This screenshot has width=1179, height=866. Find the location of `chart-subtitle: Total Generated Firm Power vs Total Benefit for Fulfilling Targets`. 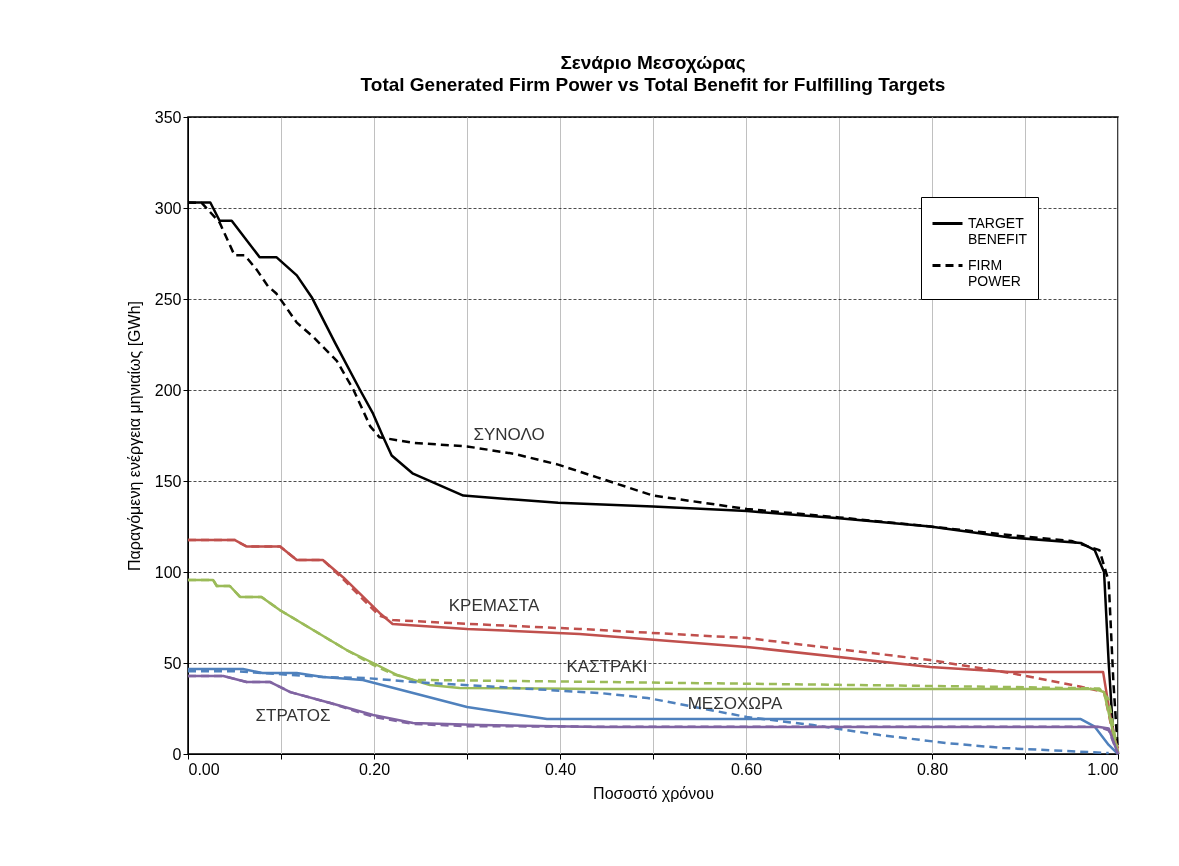

chart-subtitle: Total Generated Firm Power vs Total Benefit for Fulfilling Targets is located at coordinates (653, 84).